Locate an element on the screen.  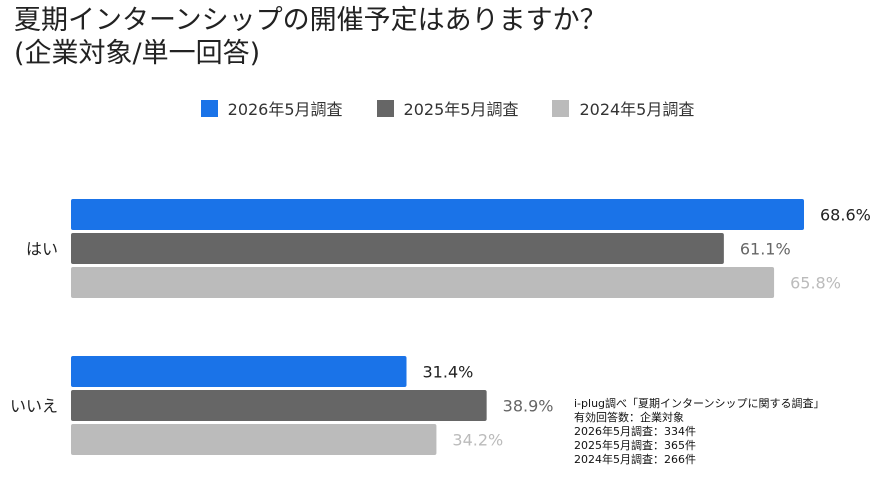
legend: 2026年5月調査 2025年5月調査 2024年5月調査 is located at coordinates (447, 108).